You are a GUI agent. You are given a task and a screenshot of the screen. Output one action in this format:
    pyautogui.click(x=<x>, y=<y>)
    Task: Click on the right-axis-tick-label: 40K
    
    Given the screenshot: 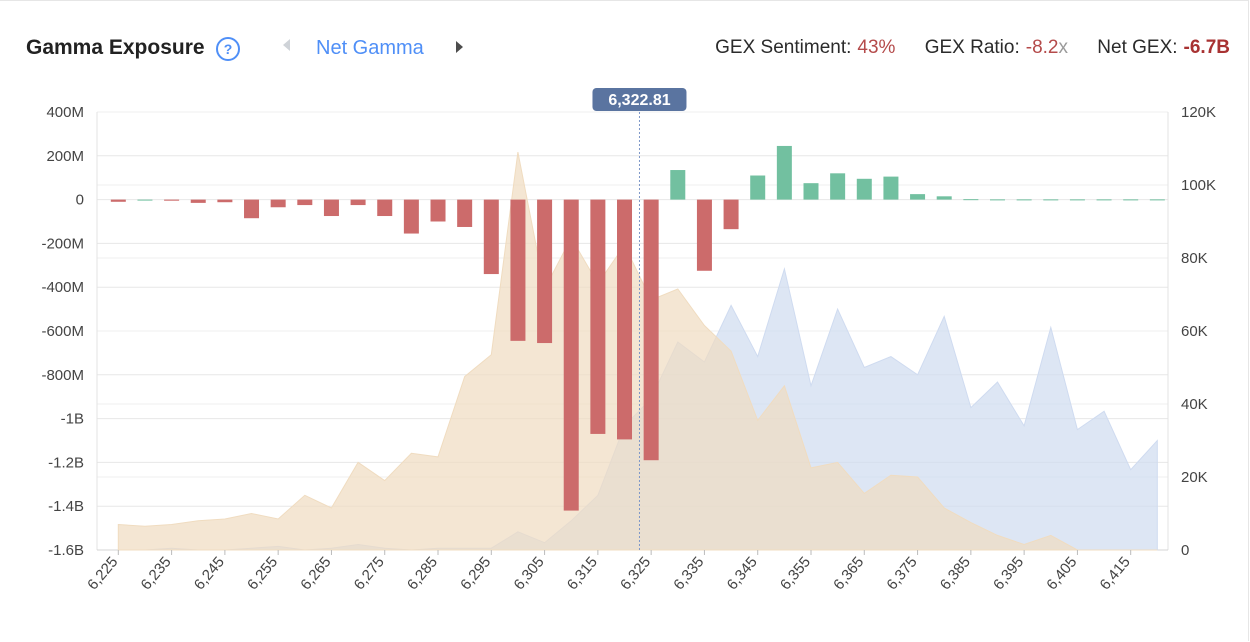 What is the action you would take?
    pyautogui.click(x=1194, y=404)
    